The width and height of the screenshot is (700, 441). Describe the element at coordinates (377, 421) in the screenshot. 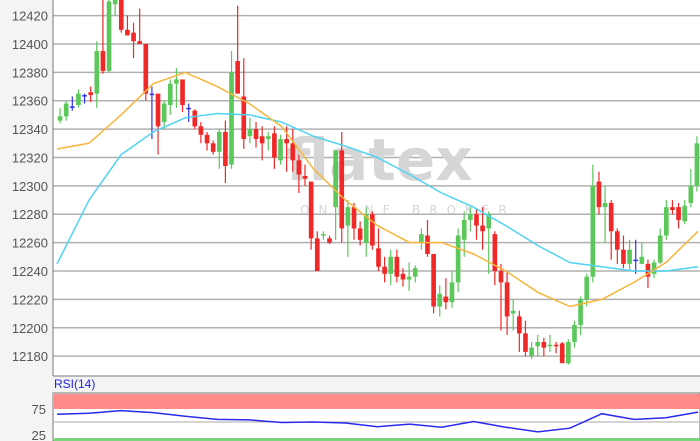

I see `rsi-line` at that location.